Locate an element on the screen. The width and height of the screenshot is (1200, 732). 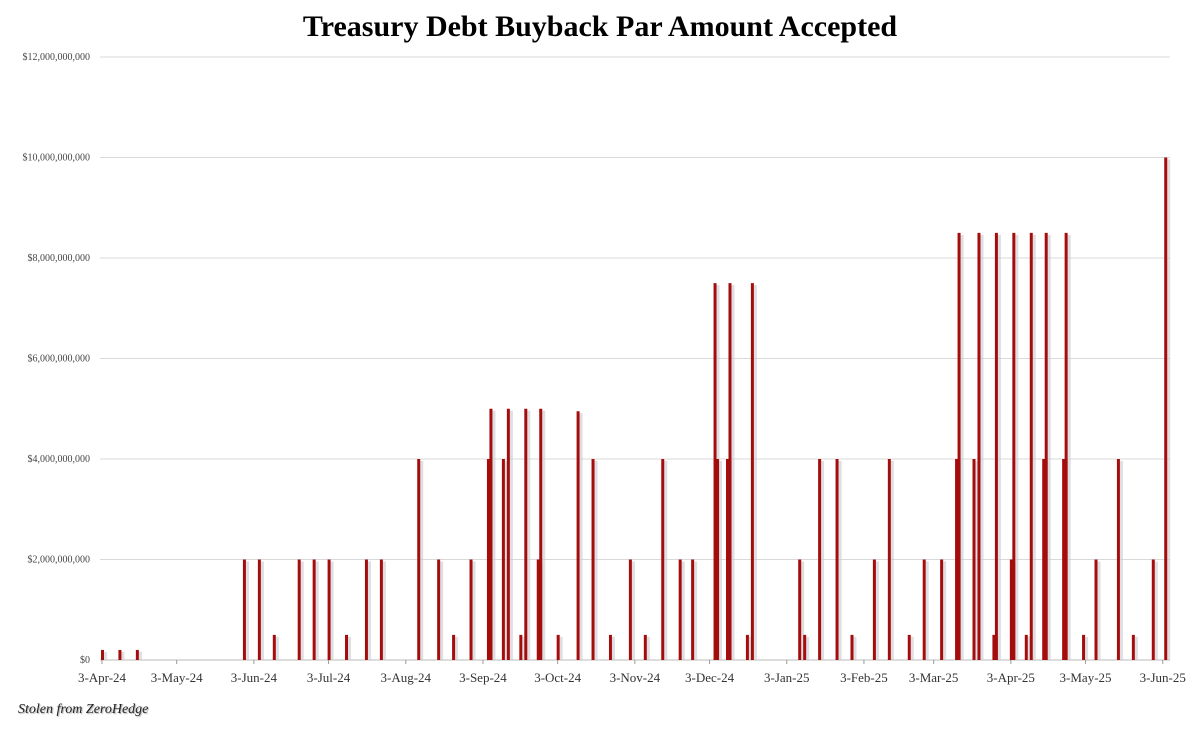
x-tick-label: 3-Mar-25 is located at coordinates (934, 677).